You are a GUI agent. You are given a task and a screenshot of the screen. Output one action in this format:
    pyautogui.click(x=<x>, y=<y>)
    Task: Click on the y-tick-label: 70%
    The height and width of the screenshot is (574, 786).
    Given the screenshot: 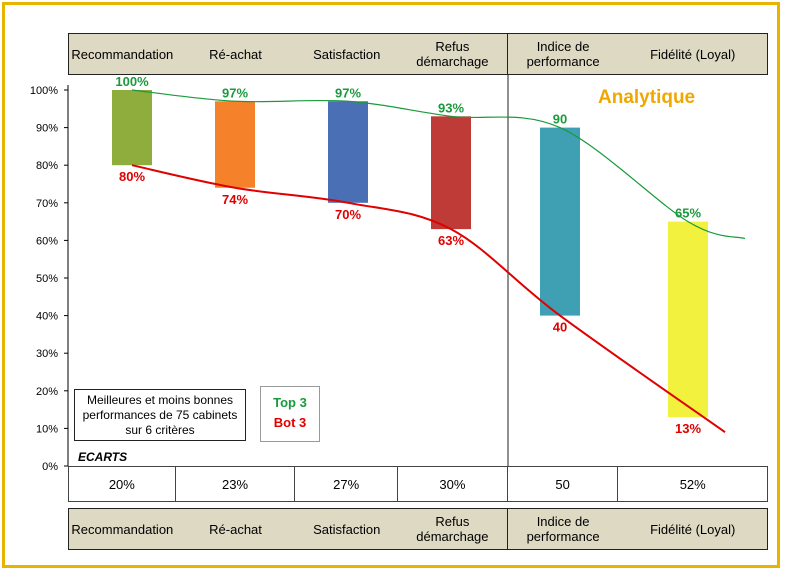 What is the action you would take?
    pyautogui.click(x=47, y=204)
    